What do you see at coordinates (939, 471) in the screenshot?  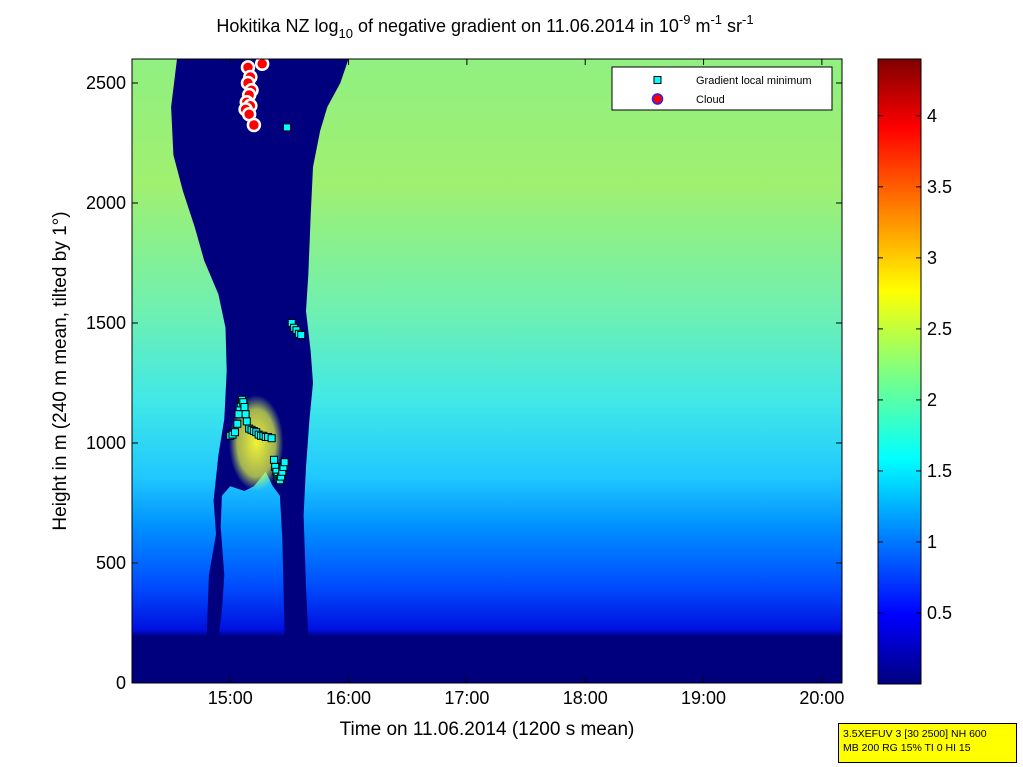 I see `colorbar-tick-label: 1.5` at bounding box center [939, 471].